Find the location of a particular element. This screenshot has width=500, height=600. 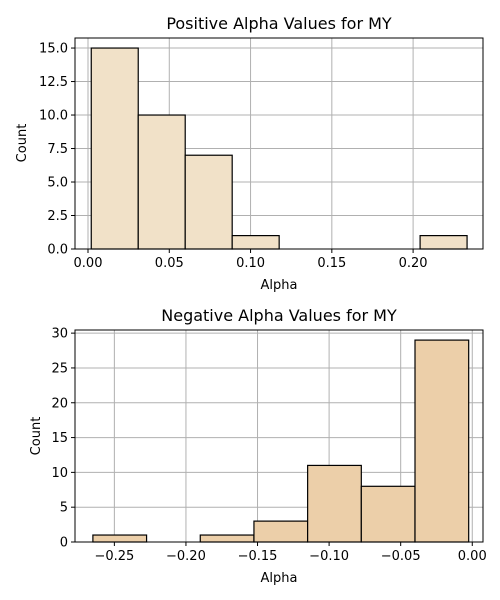

y-tick-label: 0 is located at coordinates (64, 543).